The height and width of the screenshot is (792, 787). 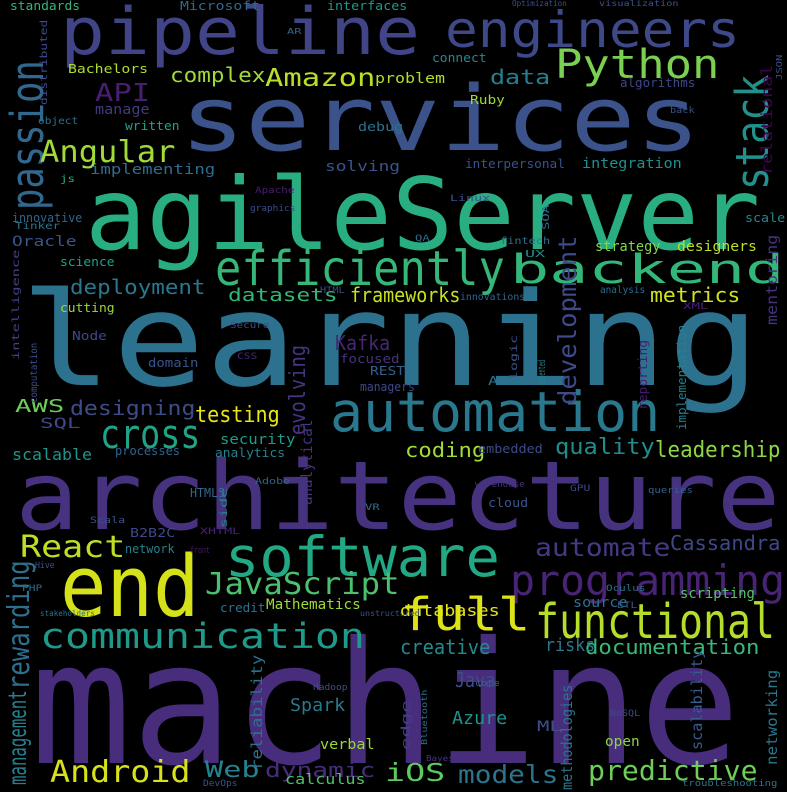 I want to click on word-ml: ML, so click(x=549, y=727).